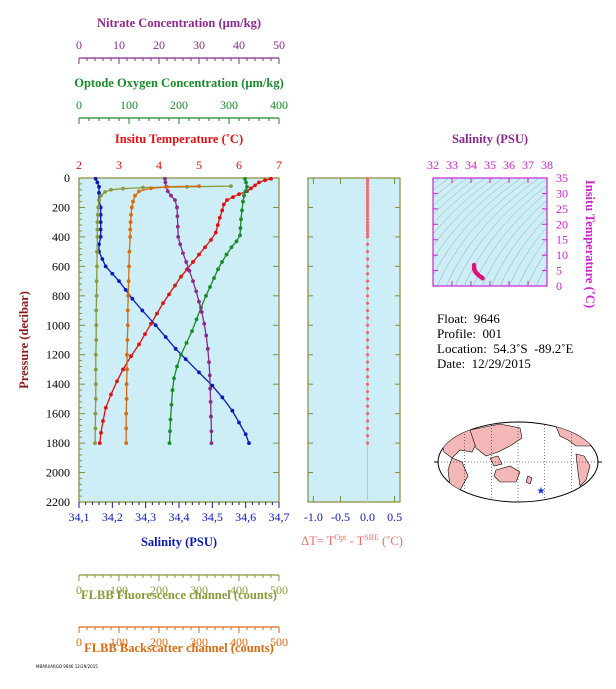 The height and width of the screenshot is (689, 616). What do you see at coordinates (145, 517) in the screenshot?
I see `salinity-tick-label: 34,3` at bounding box center [145, 517].